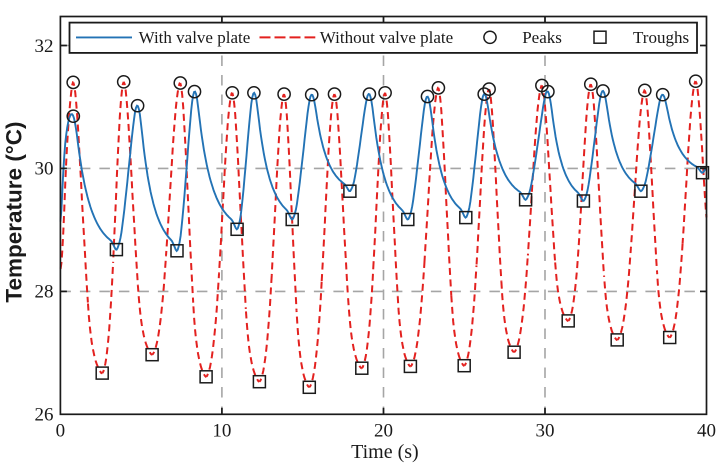 This screenshot has width=727, height=471. I want to click on svg-text: 20, so click(383, 430).